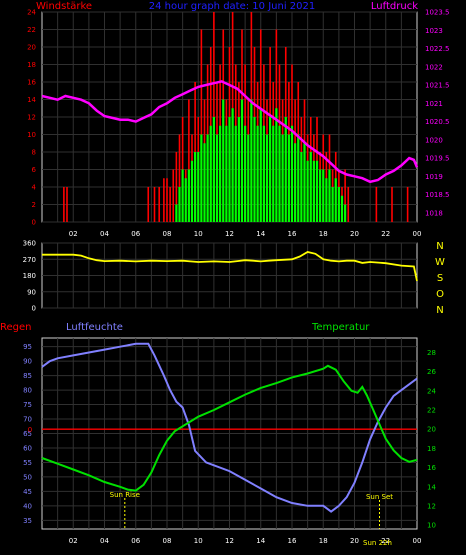 The width and height of the screenshot is (466, 555). Describe the element at coordinates (437, 195) in the screenshot. I see `pressure-tick-label: 1018.5` at that location.